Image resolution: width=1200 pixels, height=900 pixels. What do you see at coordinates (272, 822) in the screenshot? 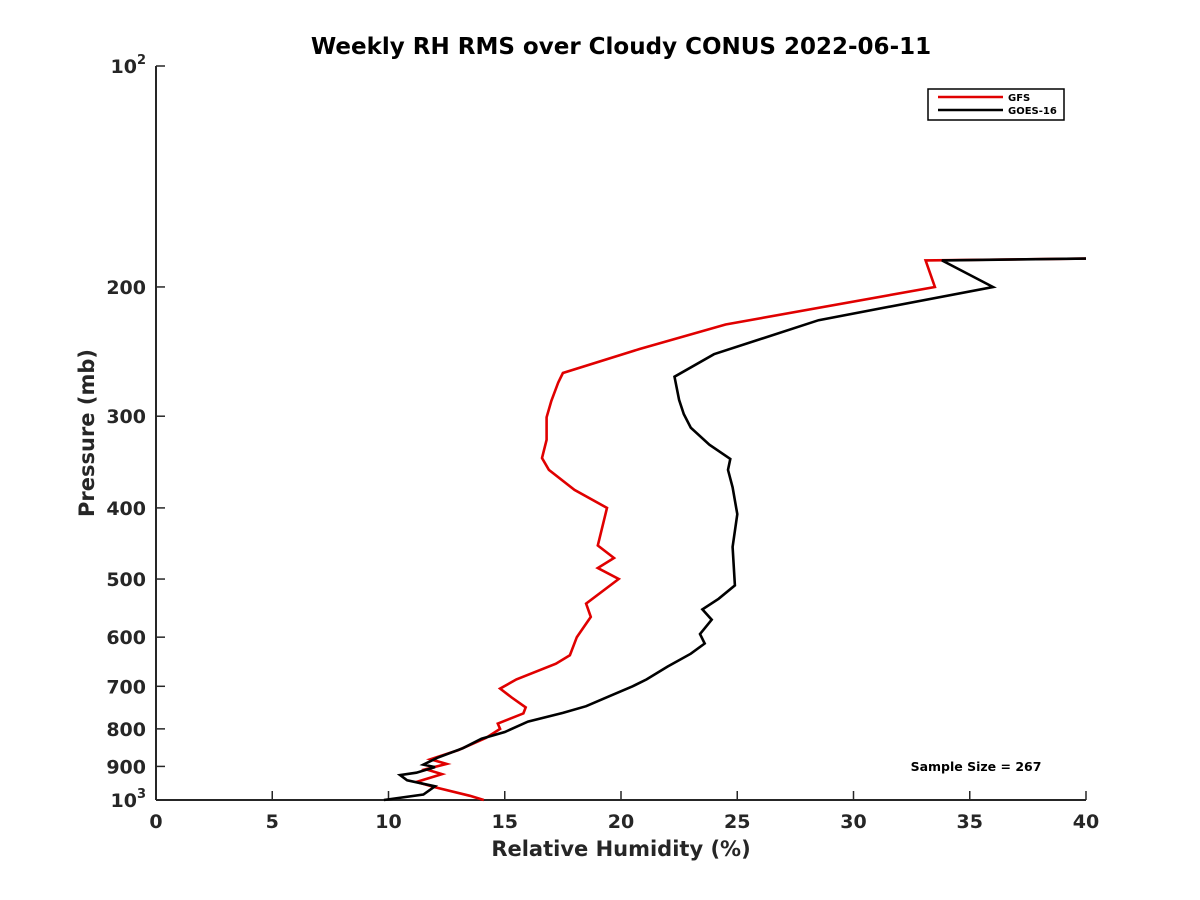
I see `x-tick-label: 5` at bounding box center [272, 822].